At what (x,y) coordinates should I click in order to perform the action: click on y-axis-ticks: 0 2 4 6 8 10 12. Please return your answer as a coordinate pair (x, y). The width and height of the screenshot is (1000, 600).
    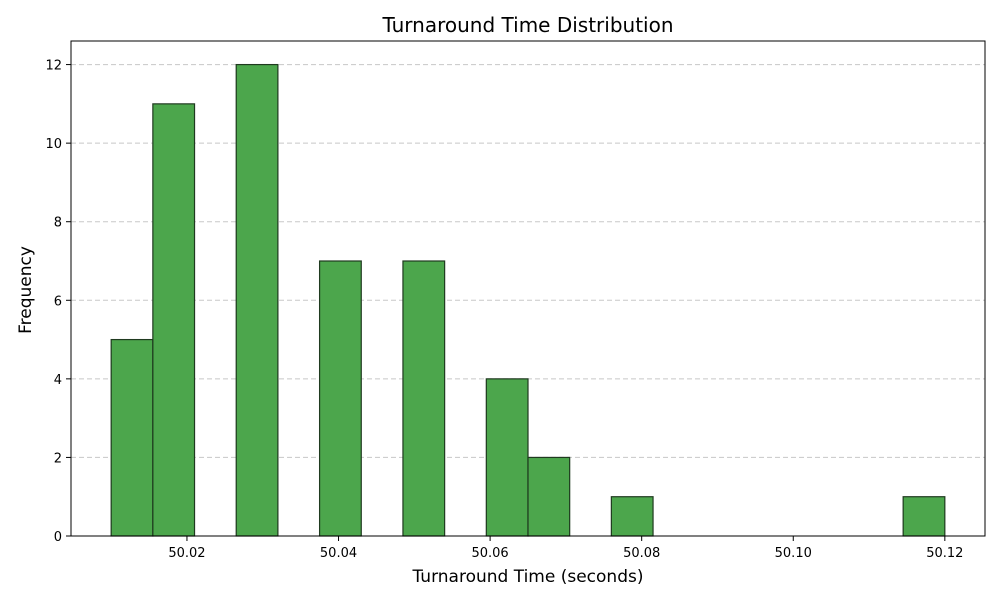
    Looking at the image, I should click on (58, 302).